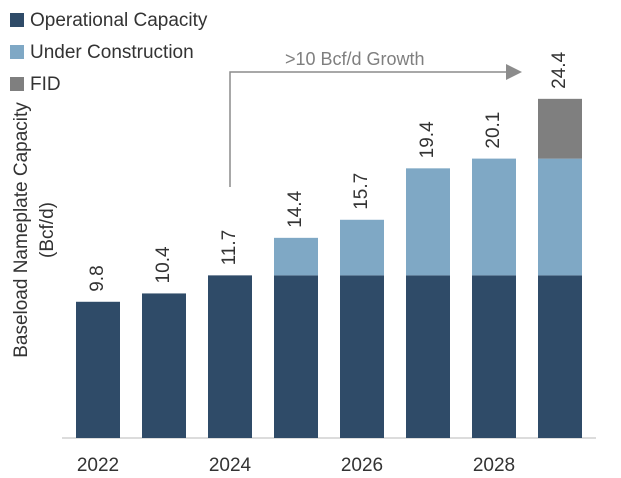 This screenshot has width=621, height=478. Describe the element at coordinates (112, 52) in the screenshot. I see `legend-label: Under Construction` at that location.